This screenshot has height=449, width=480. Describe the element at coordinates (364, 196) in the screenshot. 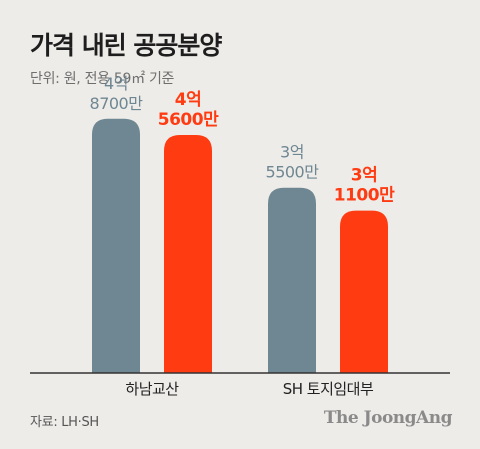

I see `value-label-1-1-1: 1100만` at that location.